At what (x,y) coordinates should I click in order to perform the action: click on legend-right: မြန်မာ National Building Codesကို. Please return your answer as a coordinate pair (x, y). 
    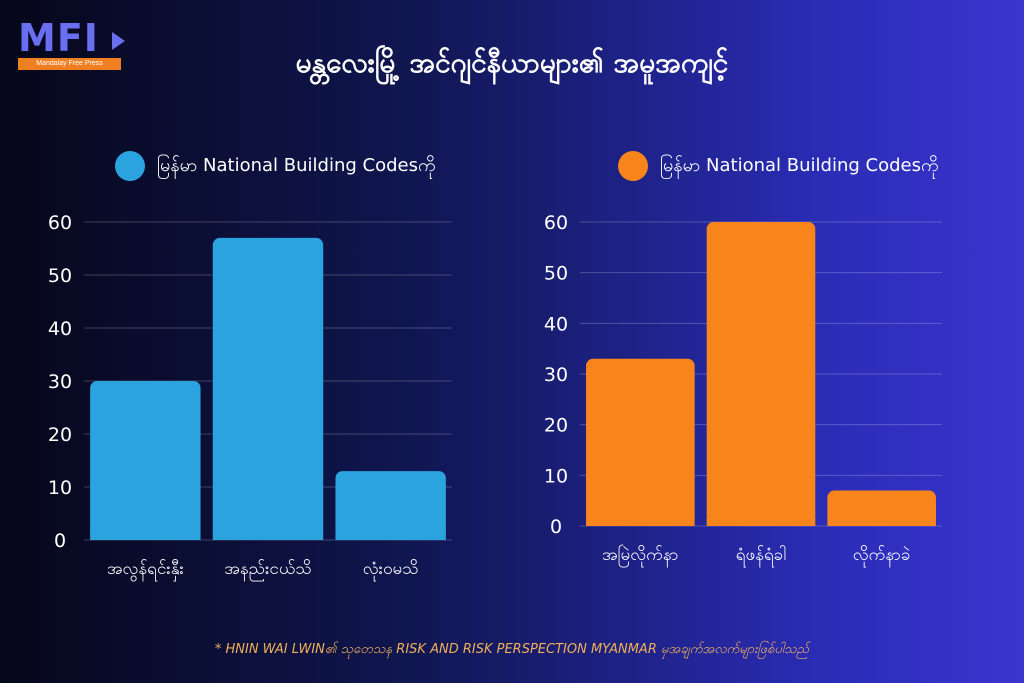
    Looking at the image, I should click on (778, 166).